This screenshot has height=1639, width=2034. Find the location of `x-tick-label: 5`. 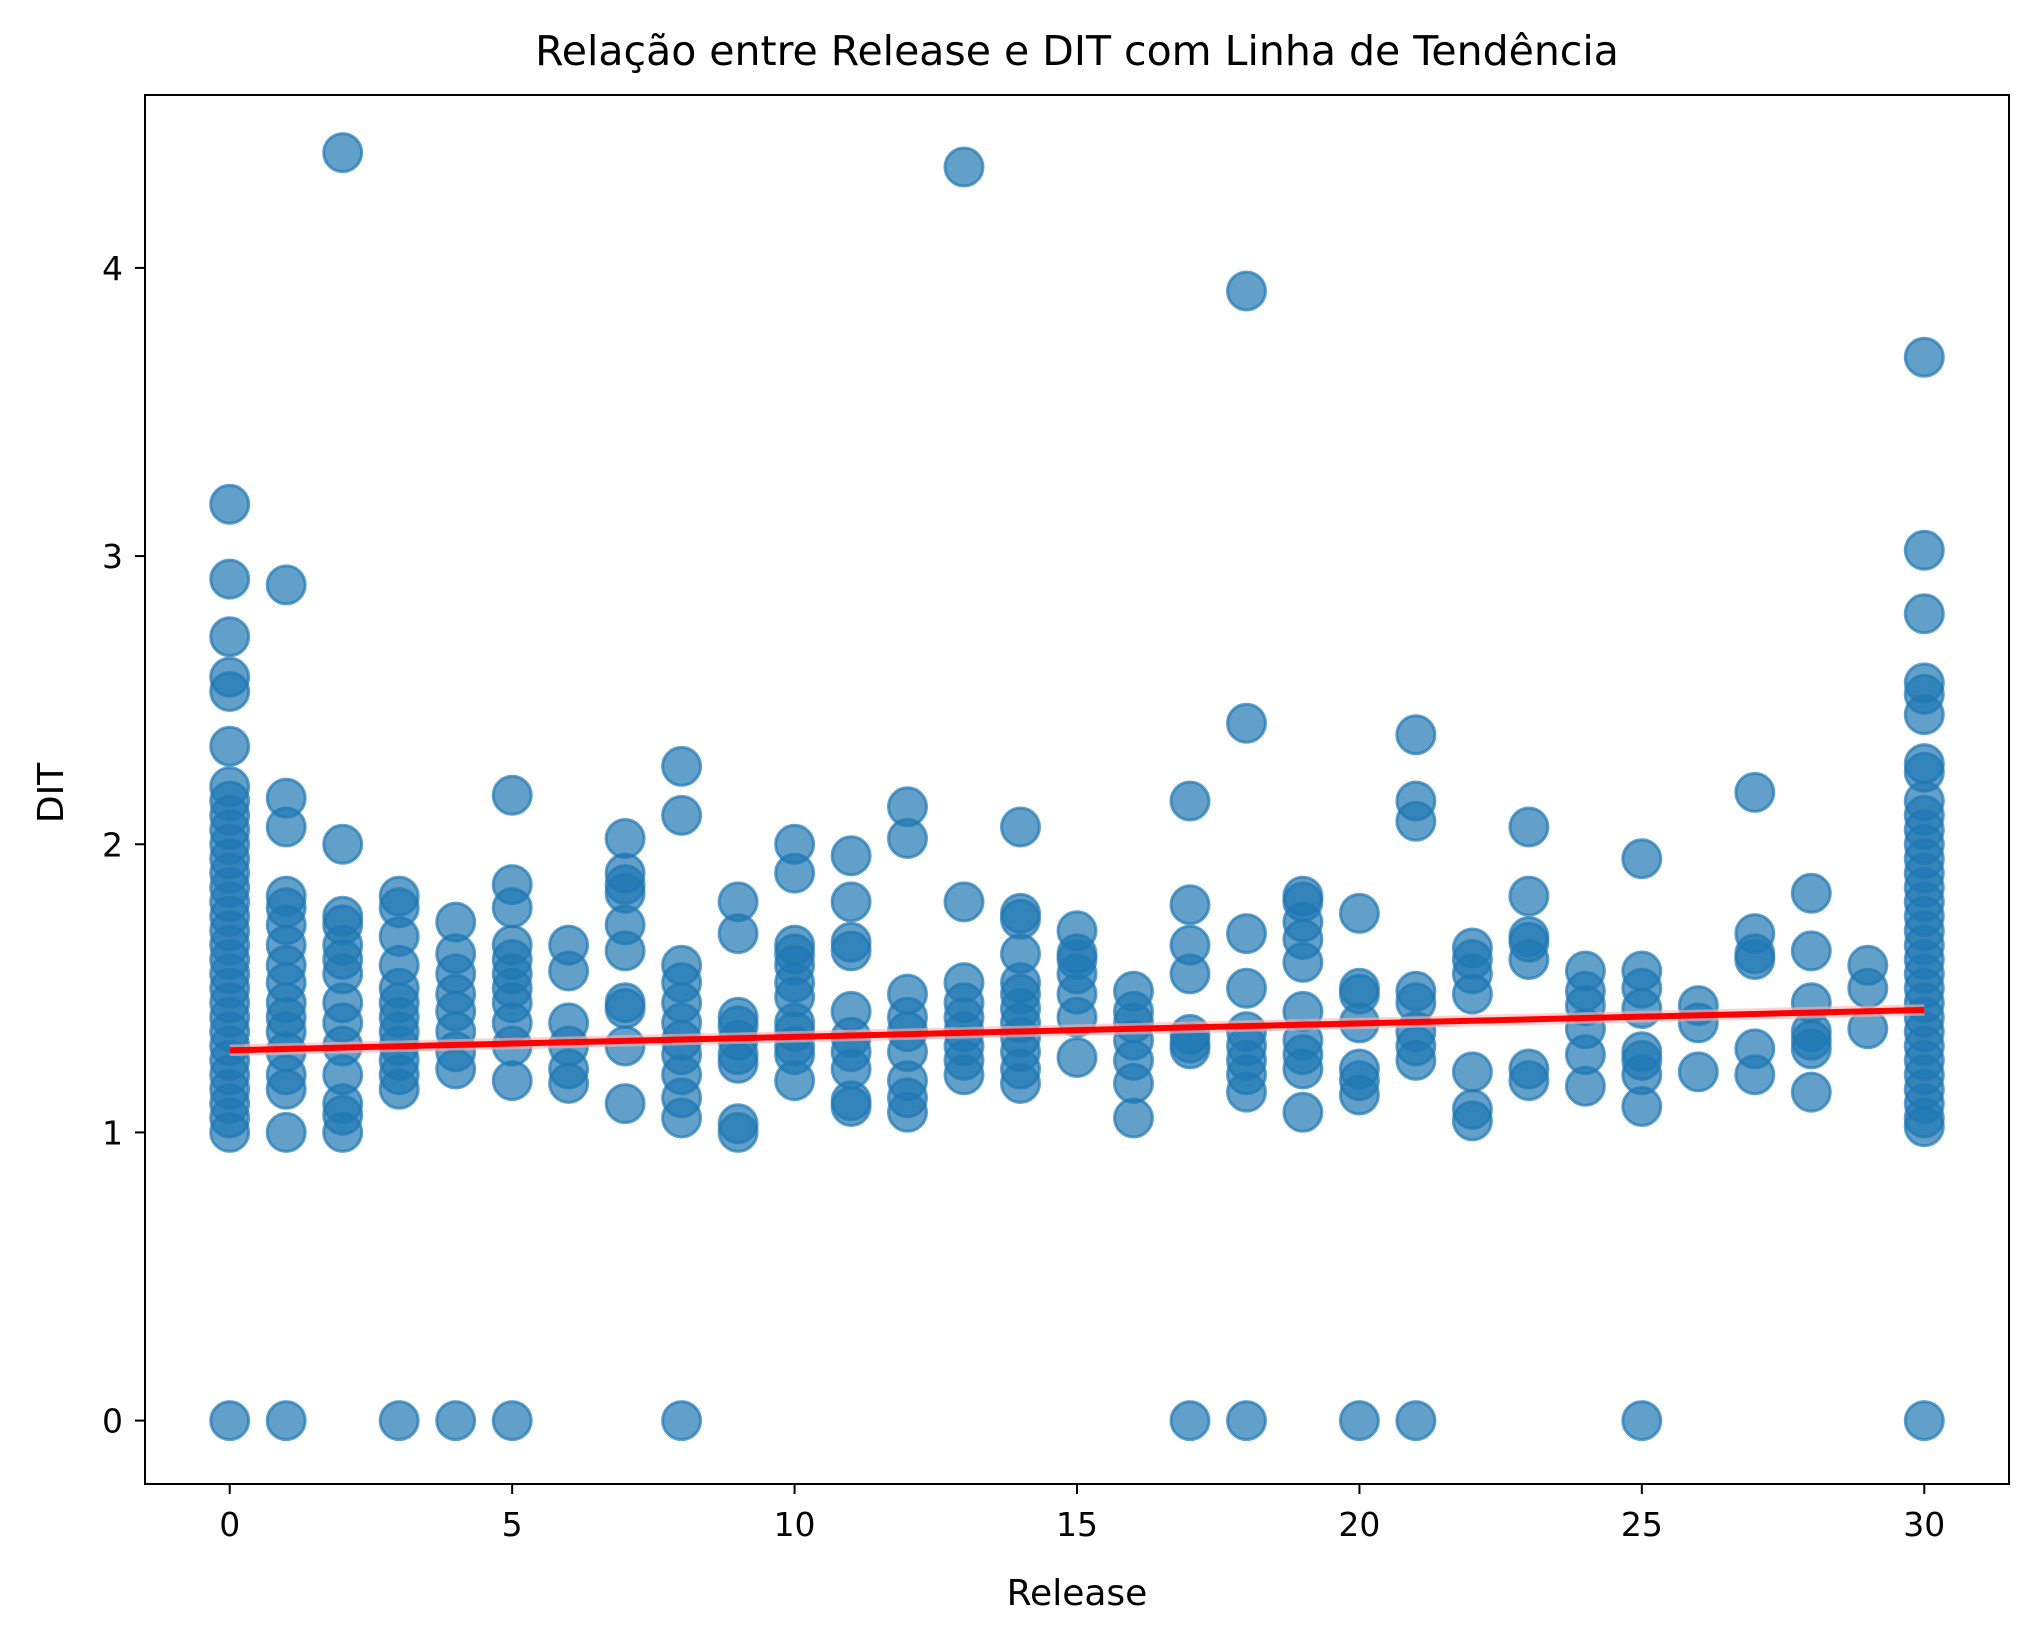

x-tick-label: 5 is located at coordinates (512, 1524).